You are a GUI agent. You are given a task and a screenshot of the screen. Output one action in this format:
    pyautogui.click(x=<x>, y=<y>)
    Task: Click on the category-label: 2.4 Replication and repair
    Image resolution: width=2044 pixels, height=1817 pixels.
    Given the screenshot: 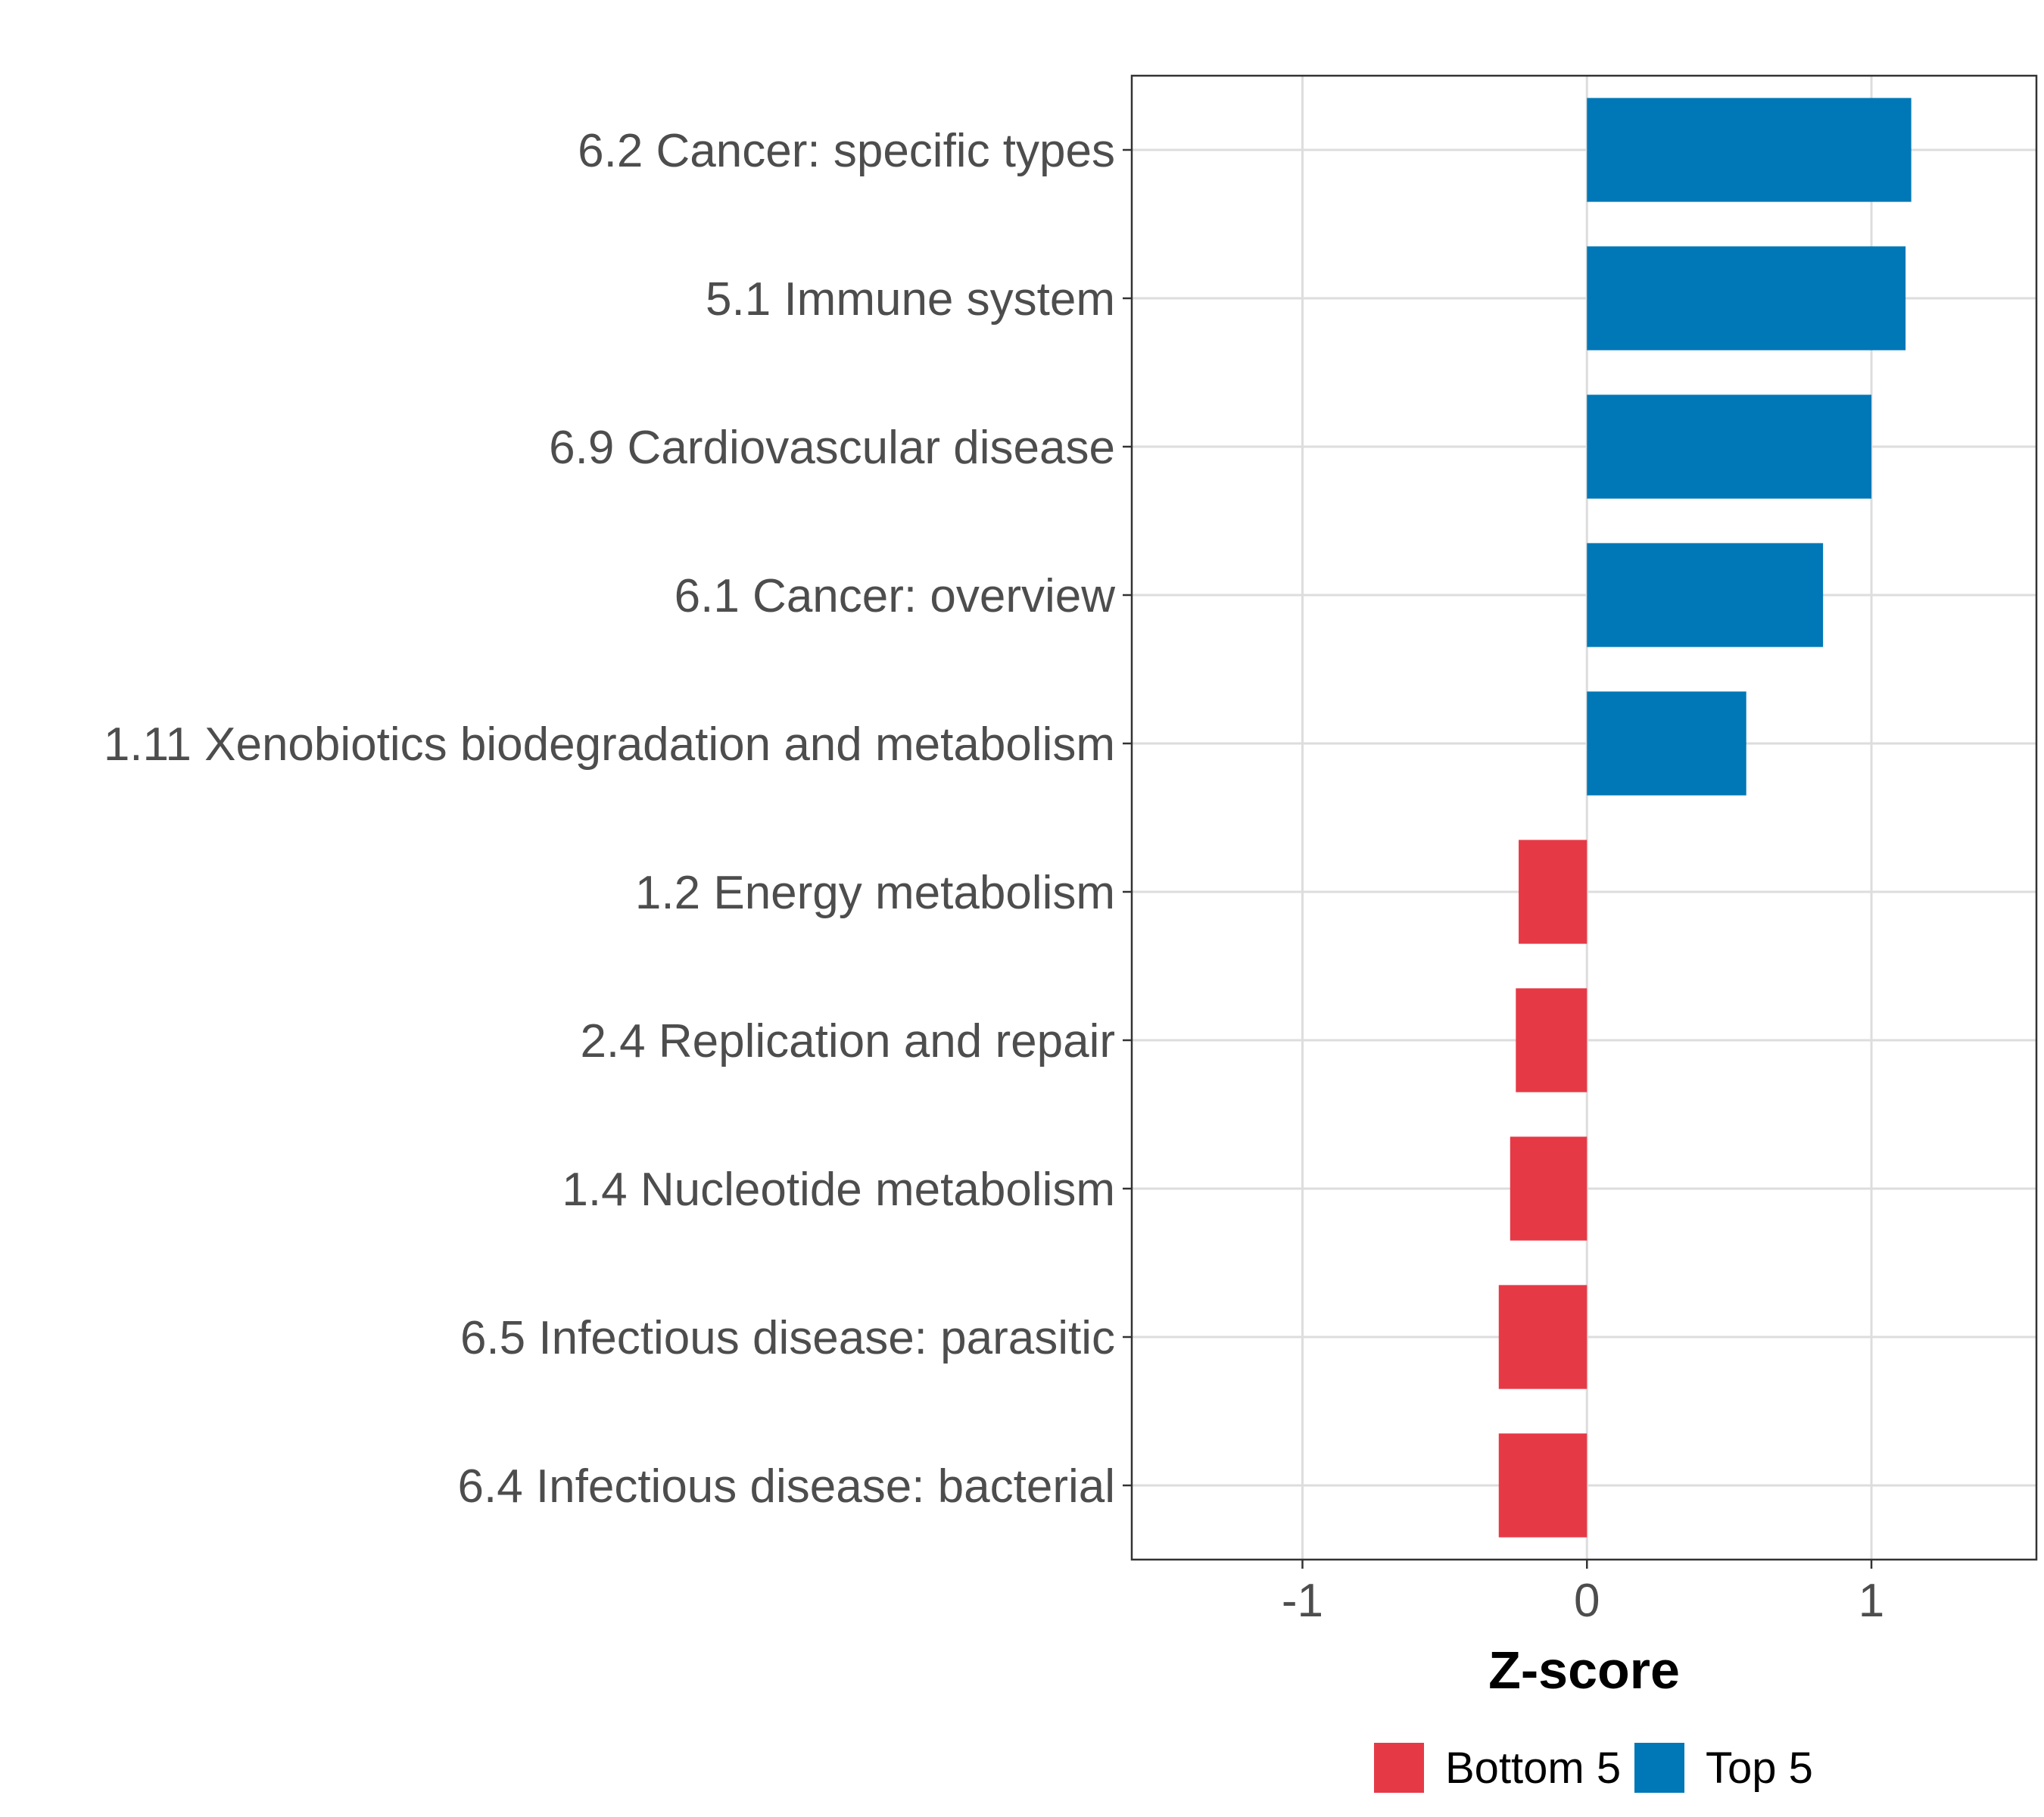 What is the action you would take?
    pyautogui.click(x=848, y=1041)
    